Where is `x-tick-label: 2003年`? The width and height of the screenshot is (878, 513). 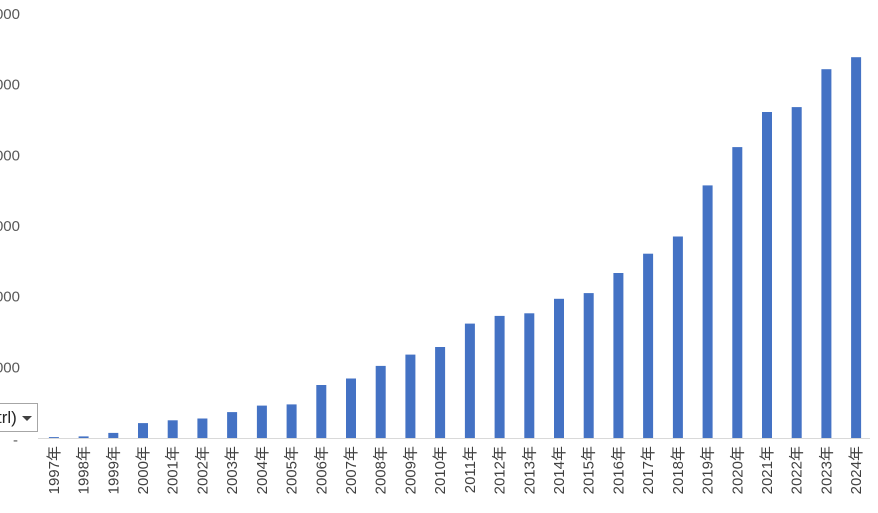
x-tick-label: 2003年 is located at coordinates (232, 470).